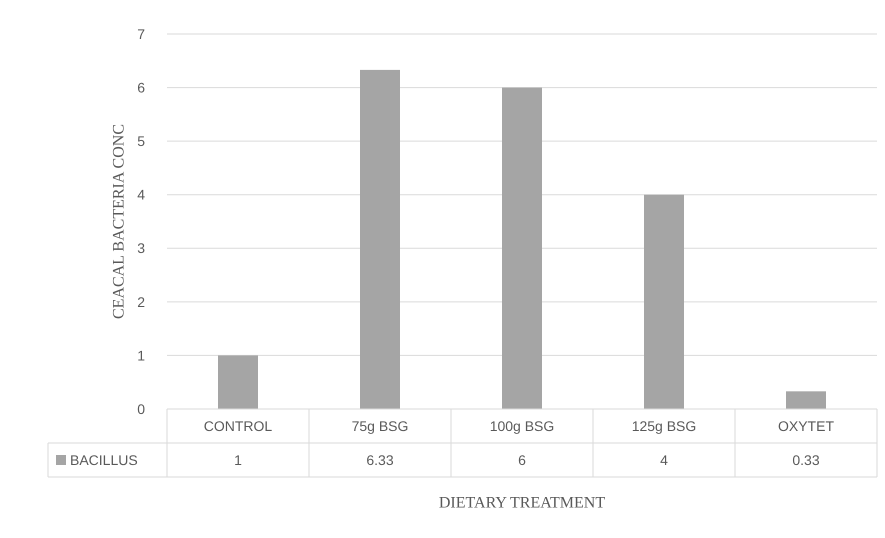 This screenshot has height=538, width=885. What do you see at coordinates (664, 460) in the screenshot?
I see `data-label: 4` at bounding box center [664, 460].